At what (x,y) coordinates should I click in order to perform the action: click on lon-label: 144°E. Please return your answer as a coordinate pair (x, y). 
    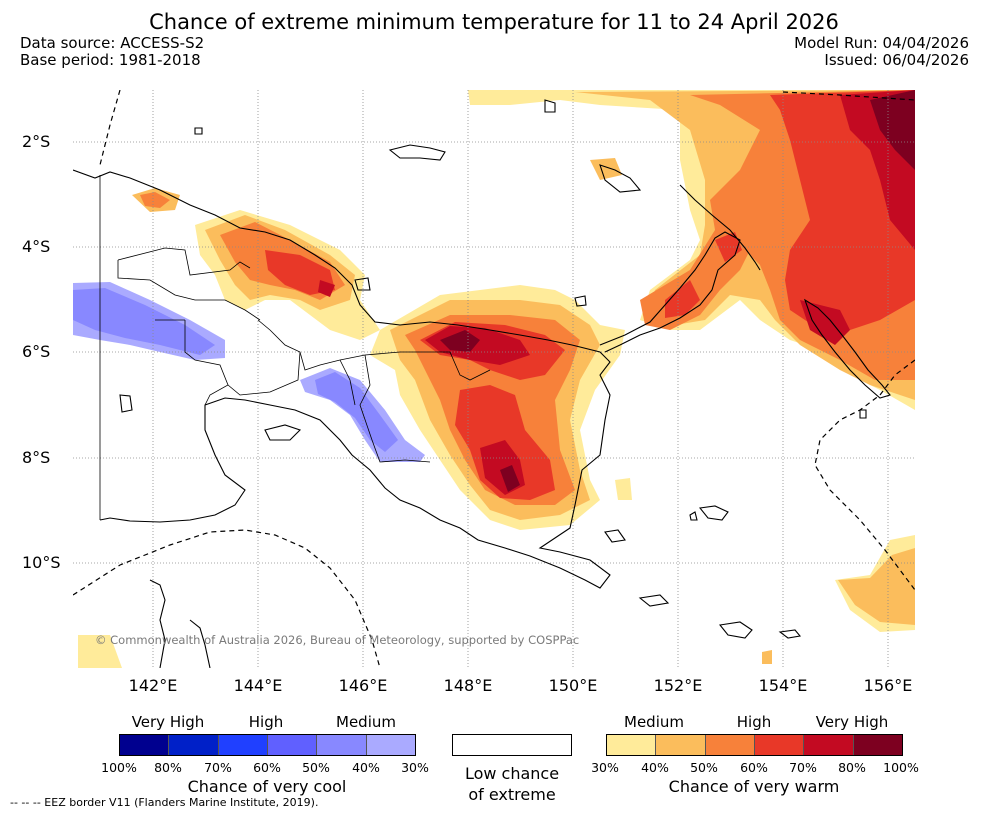
    Looking at the image, I should click on (258, 685).